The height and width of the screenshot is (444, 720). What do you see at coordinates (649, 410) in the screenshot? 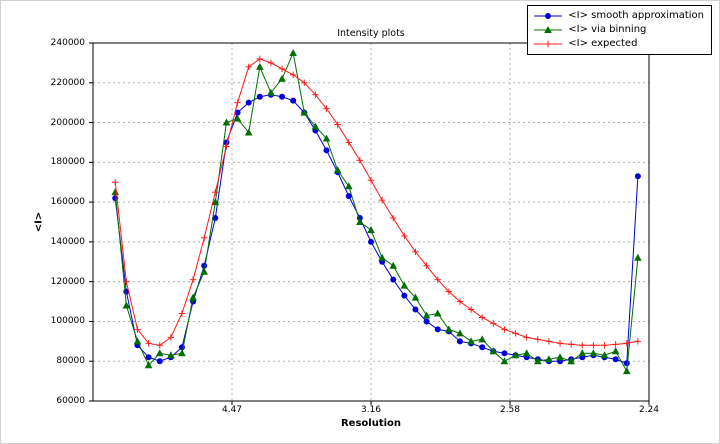
I see `x-tick-label: 2.24` at bounding box center [649, 410].